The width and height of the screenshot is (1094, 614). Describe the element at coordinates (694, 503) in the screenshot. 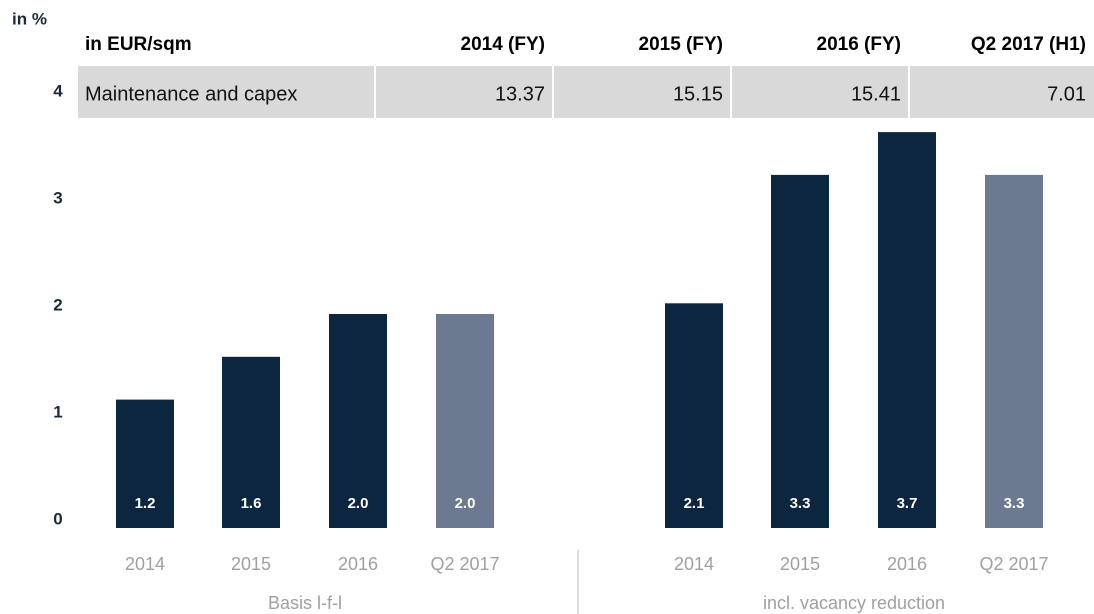

I see `value-label: 2.1` at that location.